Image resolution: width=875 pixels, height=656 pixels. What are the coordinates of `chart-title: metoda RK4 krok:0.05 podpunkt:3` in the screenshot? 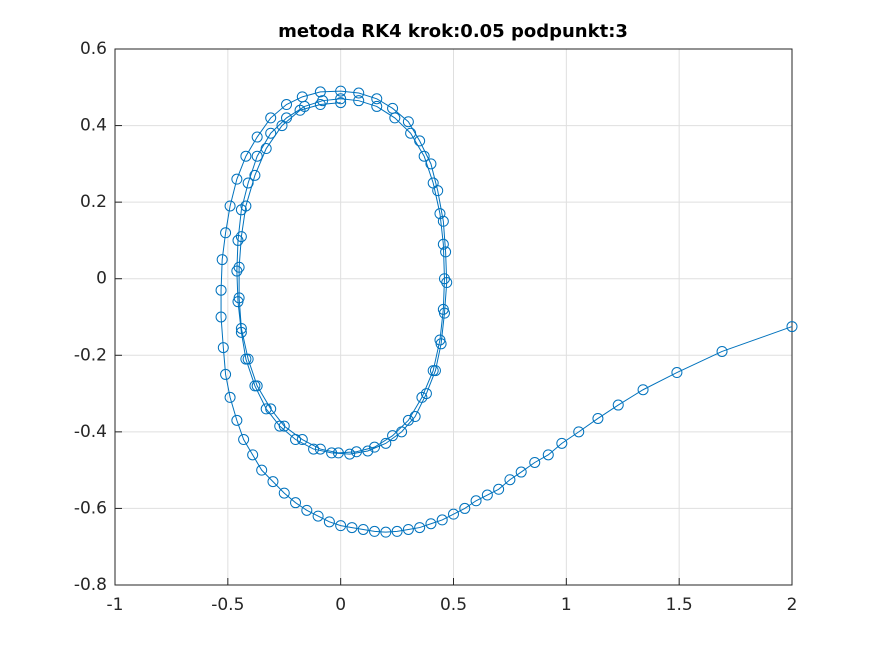 It's located at (453, 31).